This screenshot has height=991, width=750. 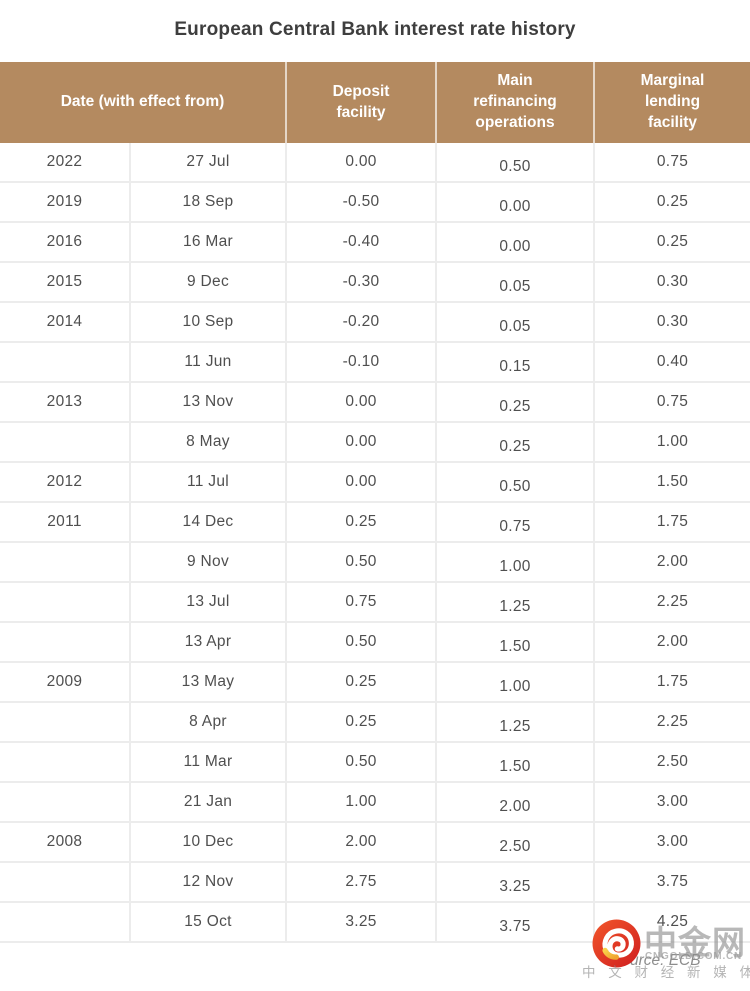 What do you see at coordinates (516, 102) in the screenshot?
I see `column-header-main-refinancing: Main refinancing operations` at bounding box center [516, 102].